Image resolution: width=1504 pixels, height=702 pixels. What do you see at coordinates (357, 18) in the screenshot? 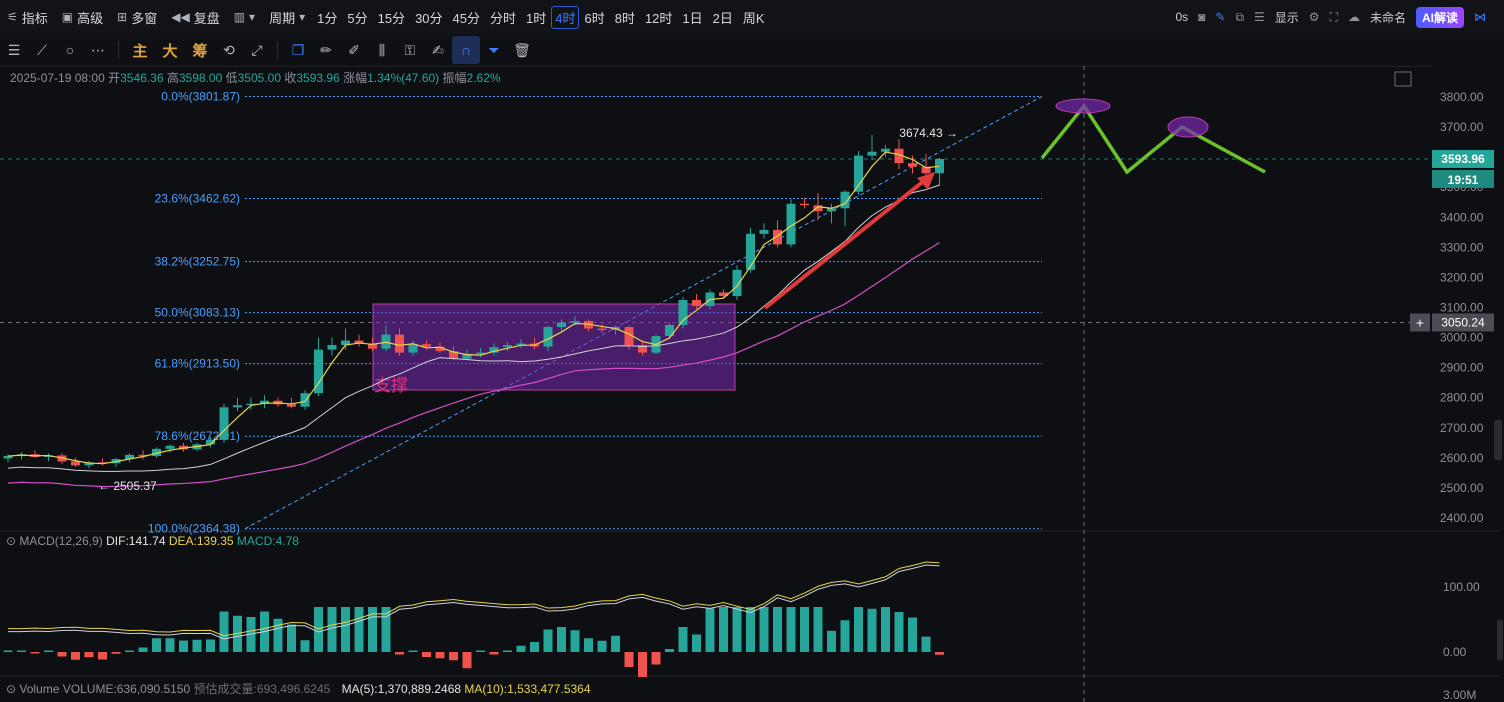
I see `period-1: 5分` at bounding box center [357, 18].